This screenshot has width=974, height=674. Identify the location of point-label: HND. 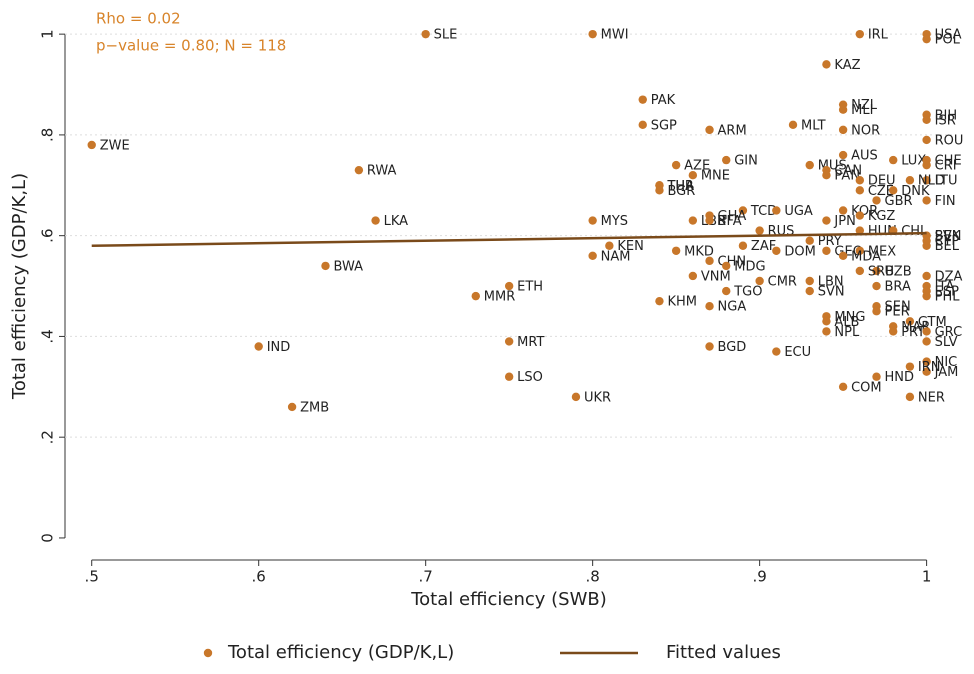
(900, 377).